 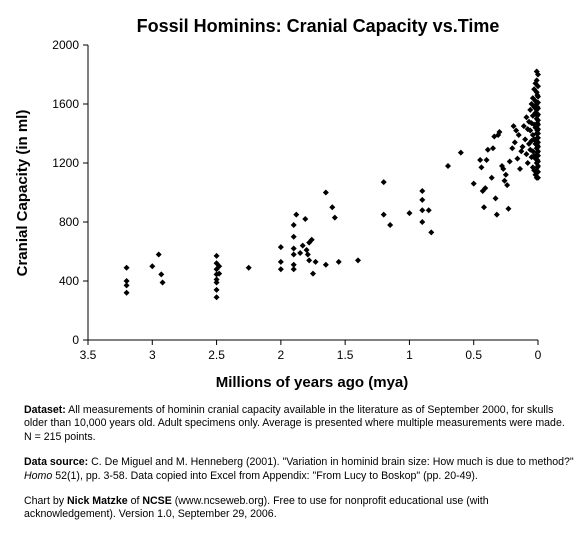 What do you see at coordinates (38, 475) in the screenshot?
I see `source-journal: Homo` at bounding box center [38, 475].